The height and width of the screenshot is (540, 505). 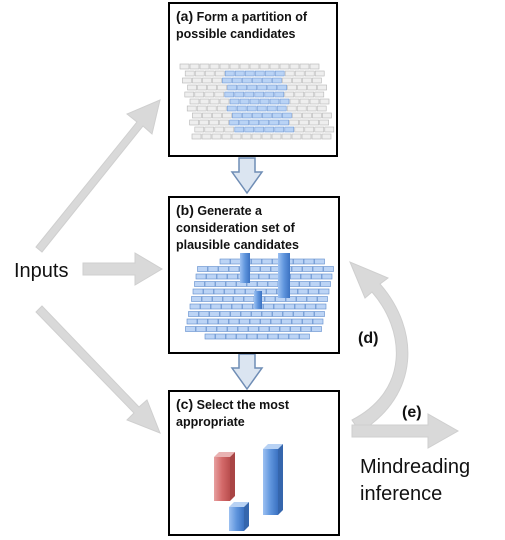 I want to click on output-line1: Mindreading, so click(x=415, y=467).